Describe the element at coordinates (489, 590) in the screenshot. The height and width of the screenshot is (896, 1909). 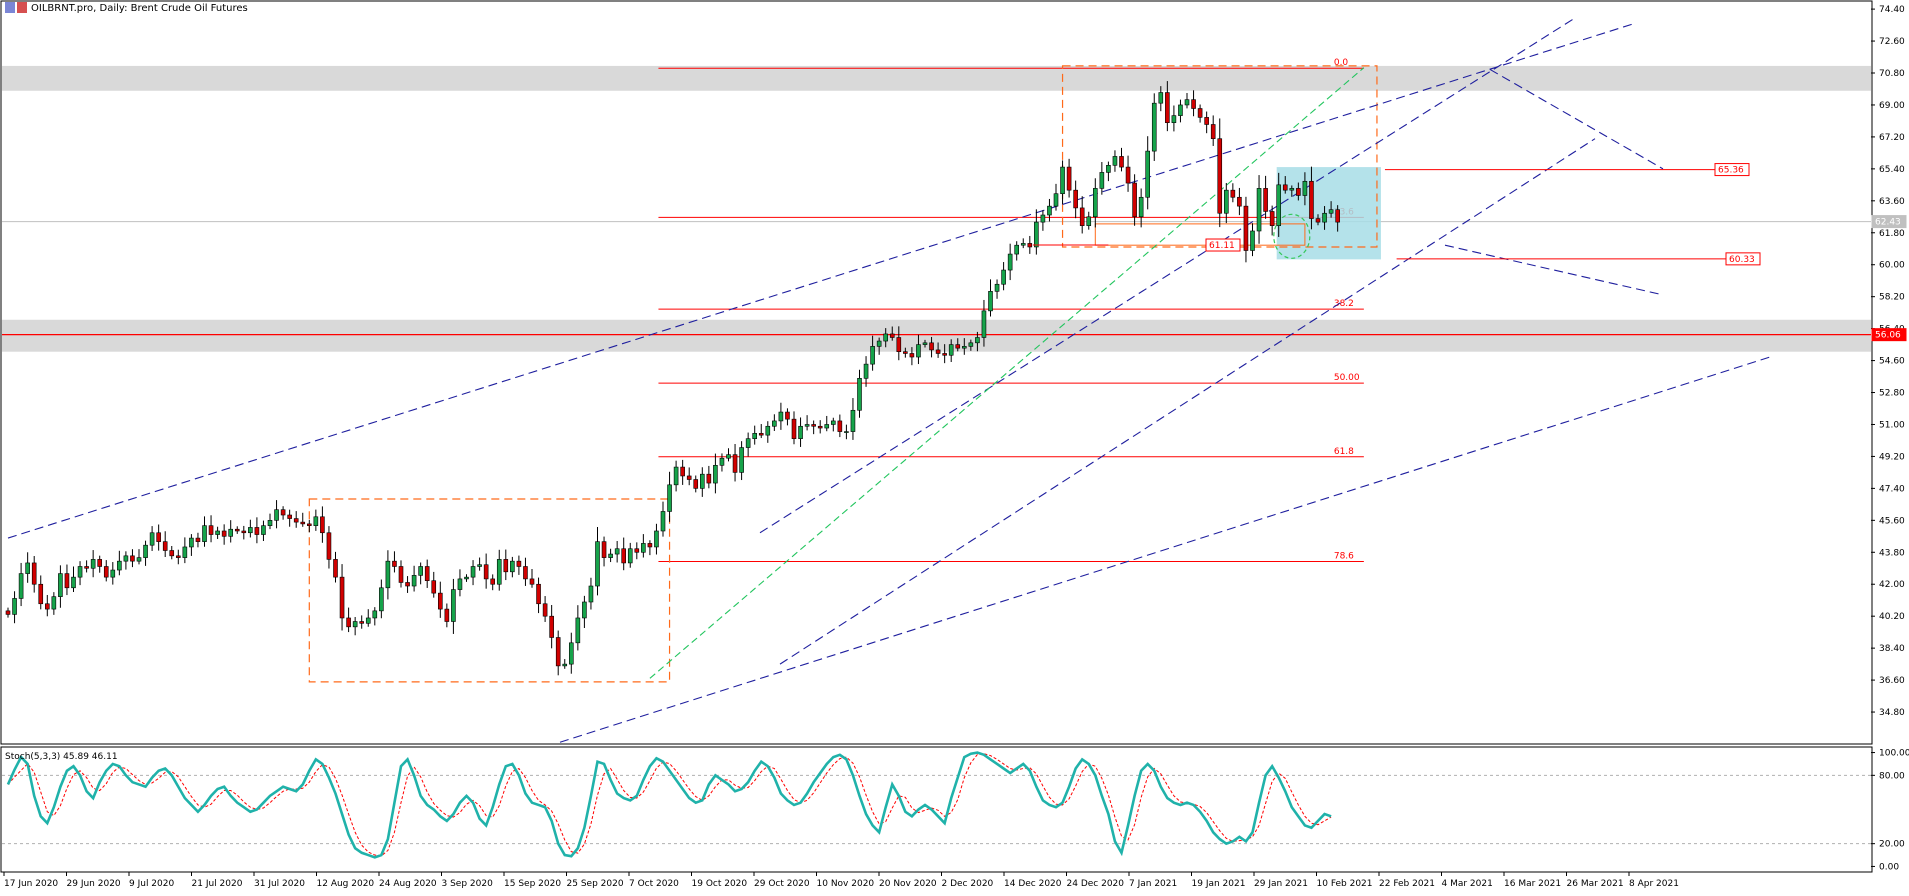
I see `range-box-left` at that location.